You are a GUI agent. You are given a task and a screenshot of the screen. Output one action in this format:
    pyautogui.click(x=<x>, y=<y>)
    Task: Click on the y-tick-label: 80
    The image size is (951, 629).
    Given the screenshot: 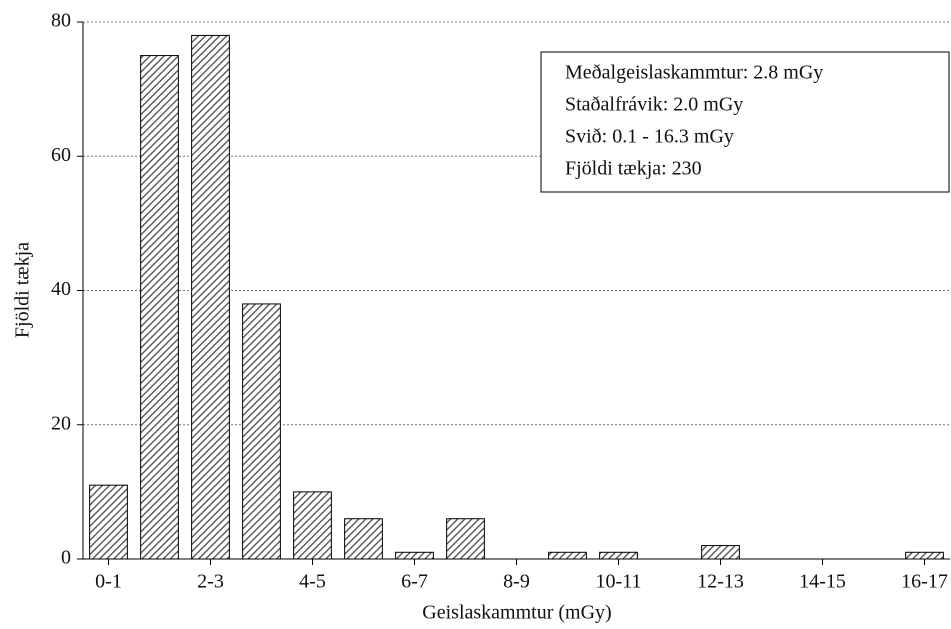 What is the action you would take?
    pyautogui.click(x=61, y=21)
    